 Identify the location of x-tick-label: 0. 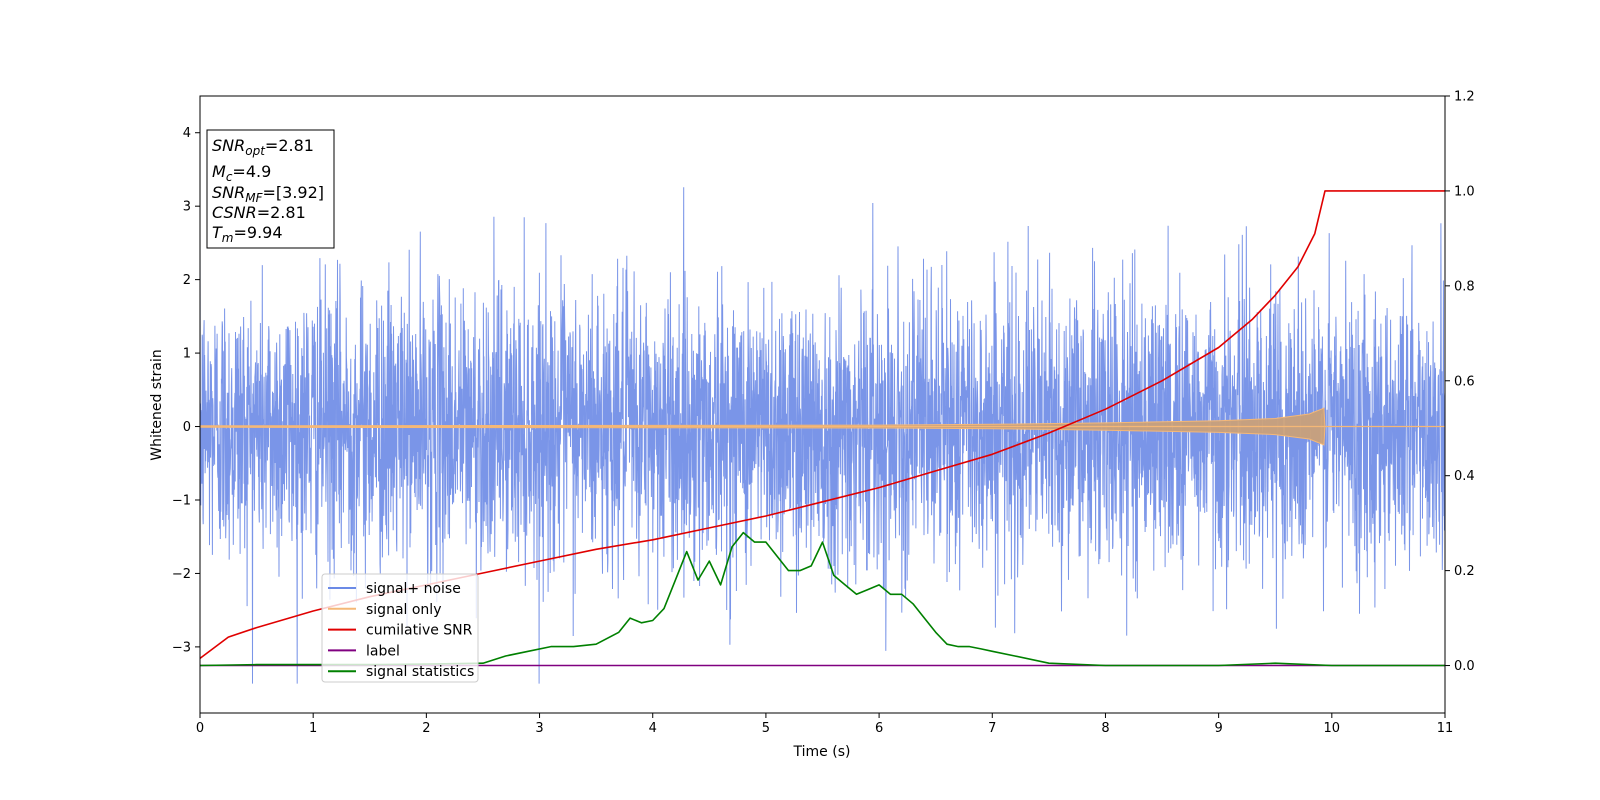
(200, 728).